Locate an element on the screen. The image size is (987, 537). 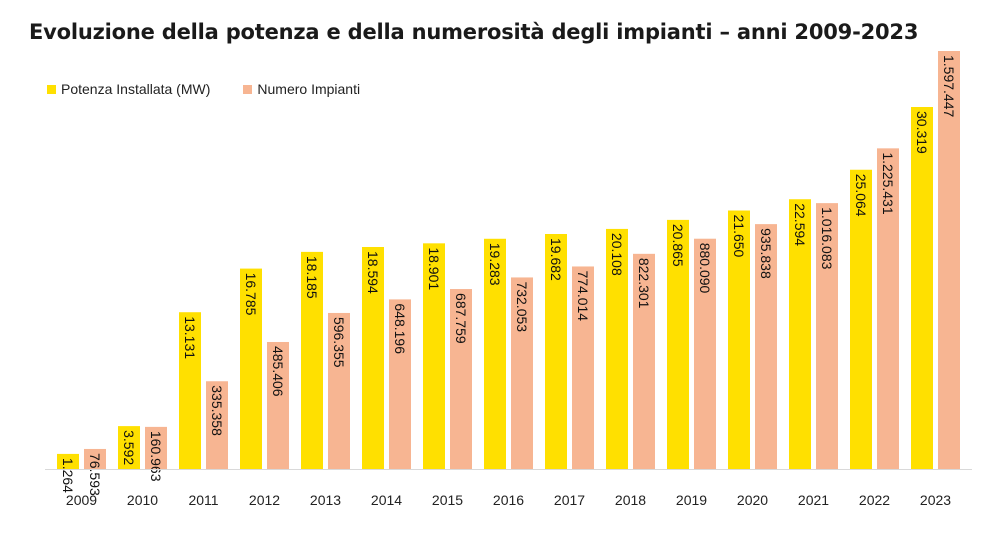
label-plants-2011: 335.358 is located at coordinates (217, 410).